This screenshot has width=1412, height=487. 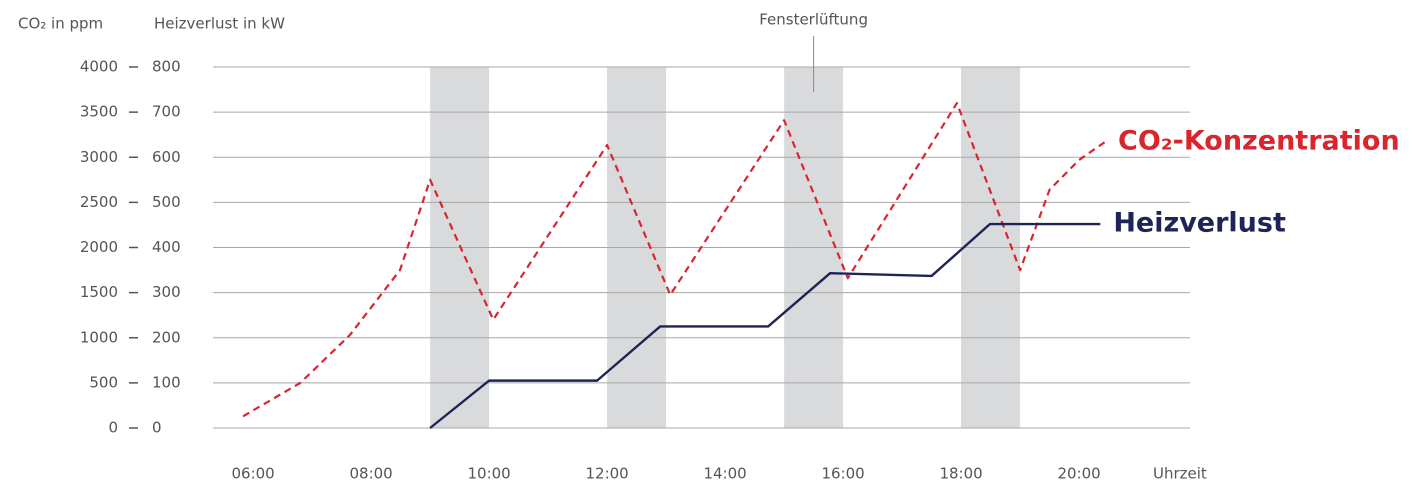 I want to click on x-tick-label: 20:00, so click(x=1078, y=474).